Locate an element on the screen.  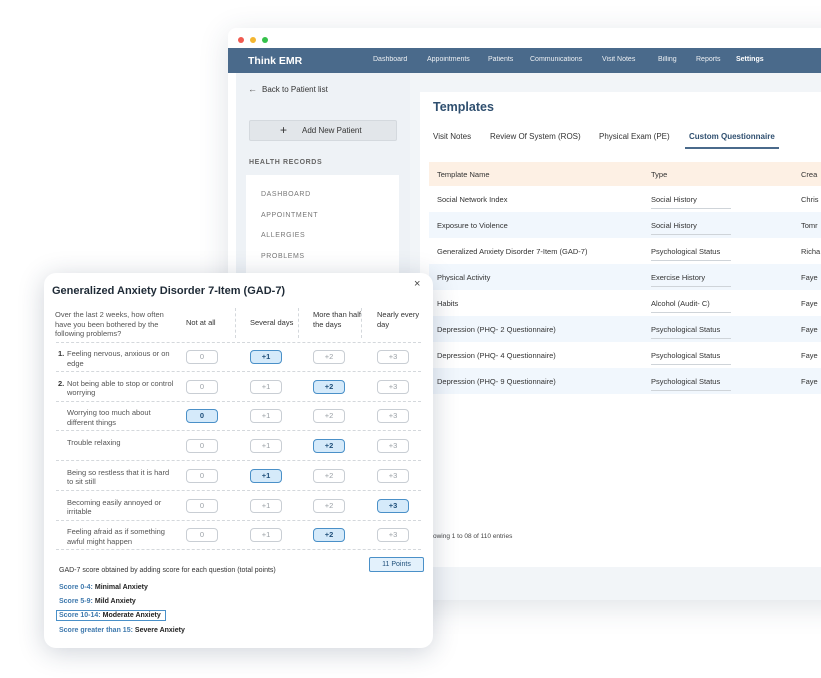
column-header: Type is located at coordinates (659, 174).